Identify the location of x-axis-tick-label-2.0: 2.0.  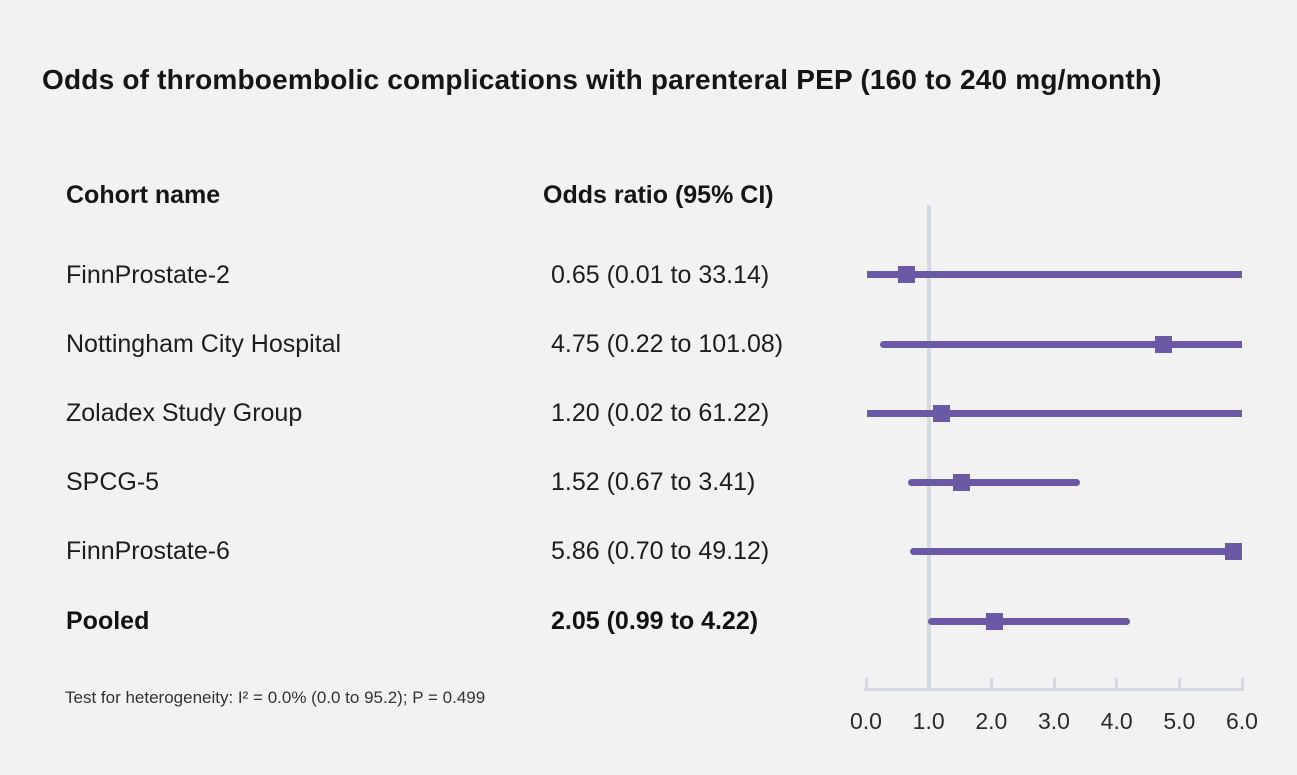
(991, 721).